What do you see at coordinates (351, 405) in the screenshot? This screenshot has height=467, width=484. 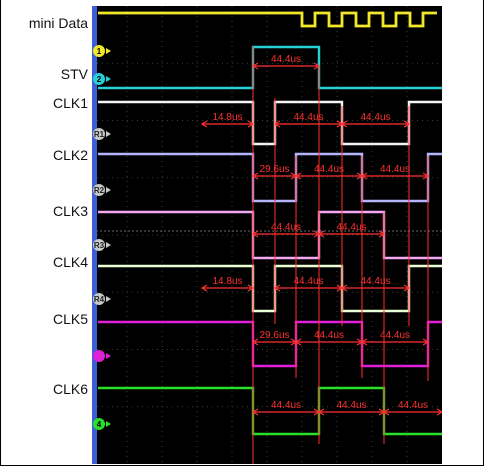 I see `measure-clk6-p2-label: 44.4us` at bounding box center [351, 405].